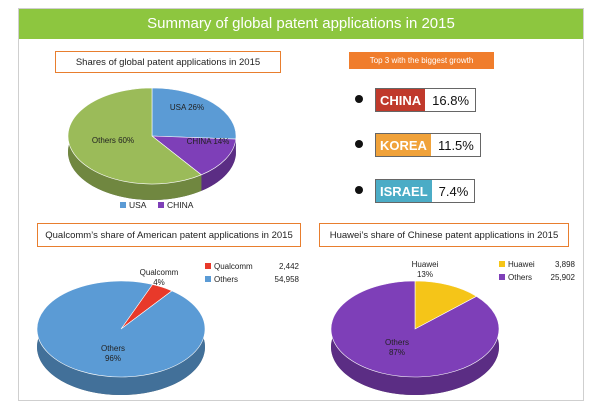 The height and width of the screenshot is (414, 600). What do you see at coordinates (161, 205) in the screenshot?
I see `legend-swatch-china` at bounding box center [161, 205].